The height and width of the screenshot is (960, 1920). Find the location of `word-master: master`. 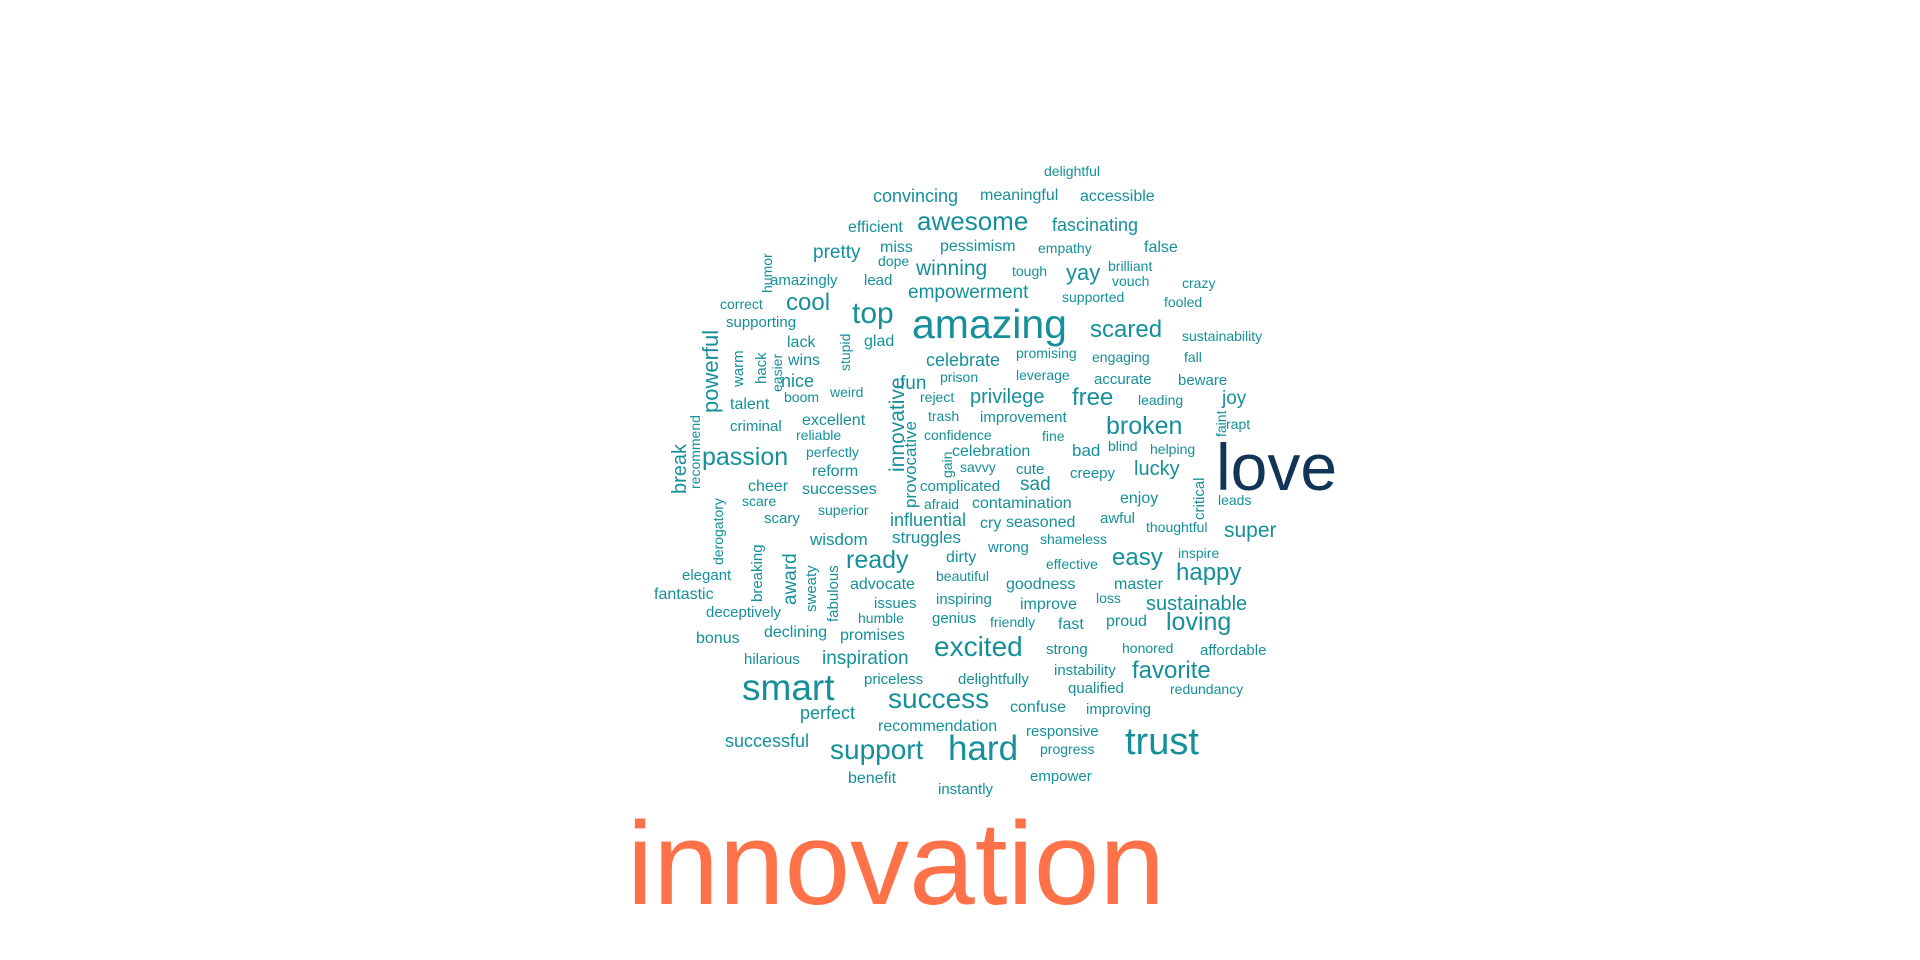

word-master: master is located at coordinates (1139, 584).